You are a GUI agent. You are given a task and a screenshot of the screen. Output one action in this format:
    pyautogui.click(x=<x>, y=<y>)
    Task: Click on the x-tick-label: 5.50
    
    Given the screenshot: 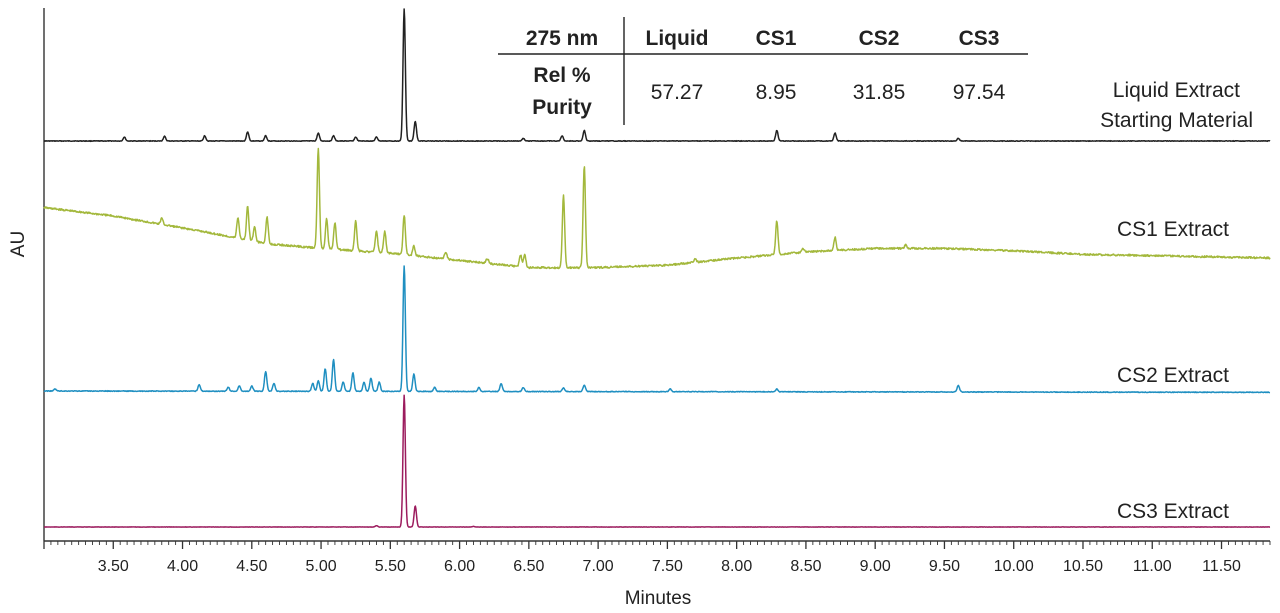 What is the action you would take?
    pyautogui.click(x=390, y=566)
    